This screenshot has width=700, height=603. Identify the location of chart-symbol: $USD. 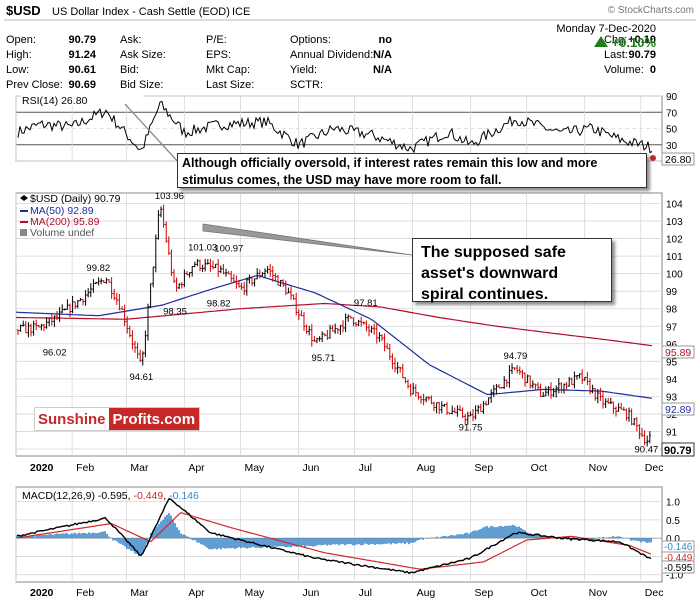
(23, 10).